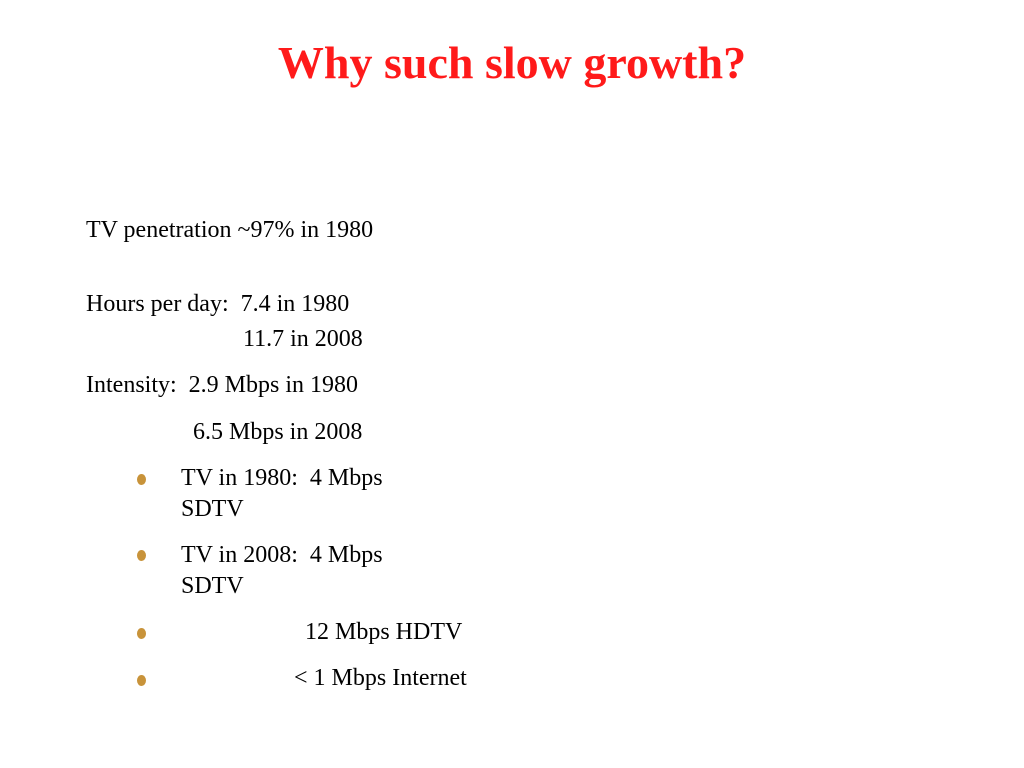  I want to click on bullet-text: < 1 Mbps Internet, so click(380, 678).